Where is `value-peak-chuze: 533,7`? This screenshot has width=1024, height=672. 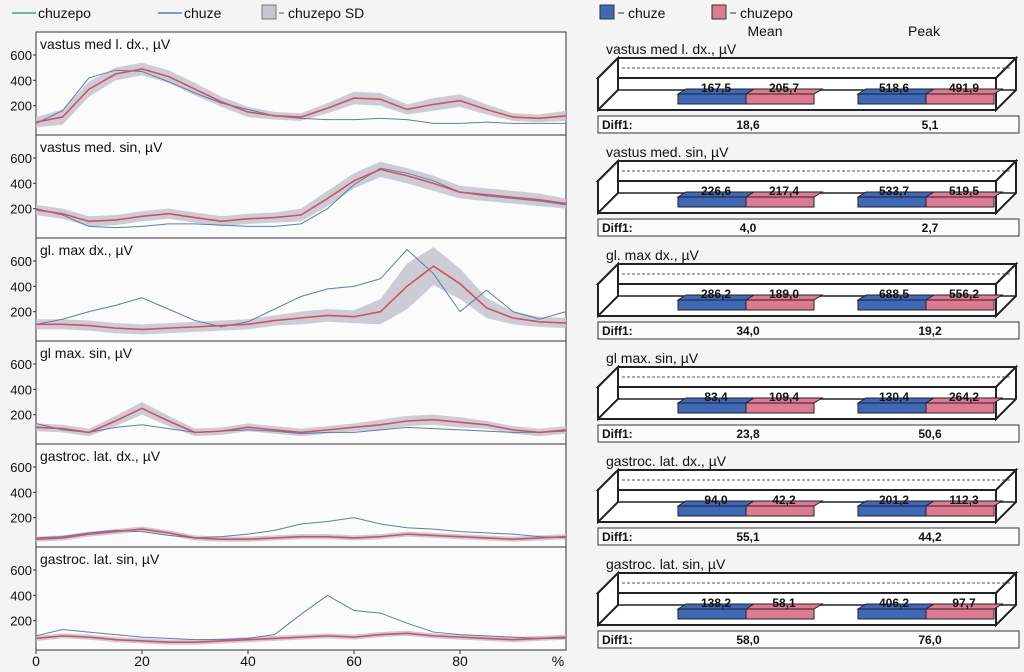
value-peak-chuze: 533,7 is located at coordinates (894, 191).